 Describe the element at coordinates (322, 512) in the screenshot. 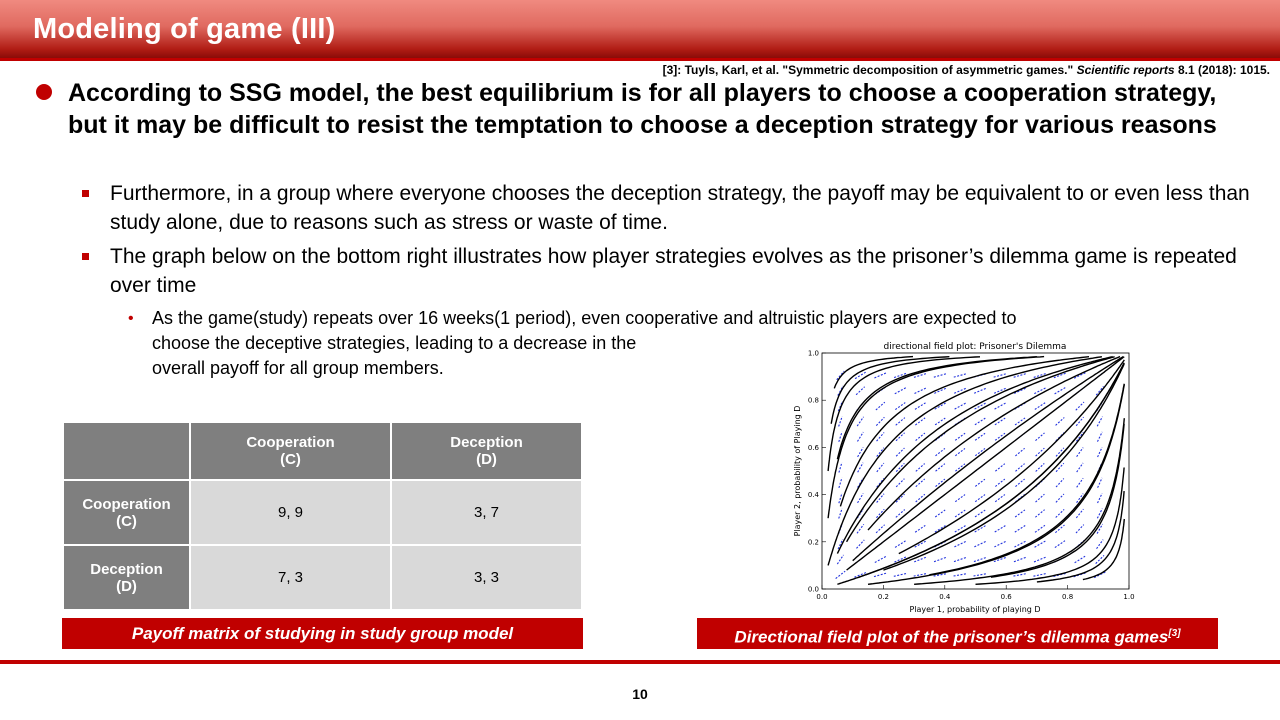

I see `table-row: Cooperation (C) 9, 9 3, 7` at that location.